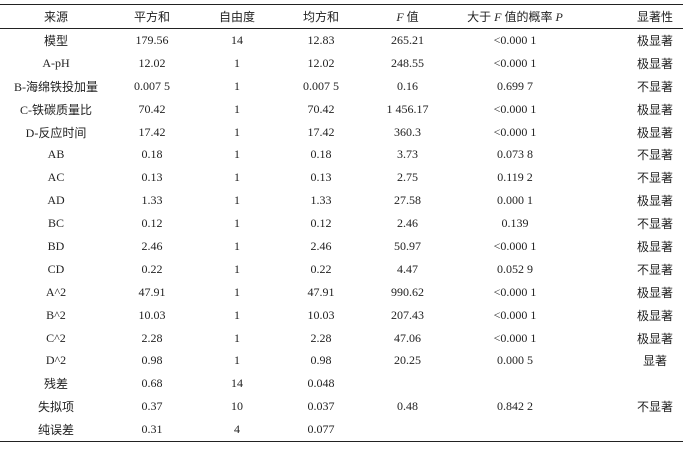 Image resolution: width=683 pixels, height=472 pixels. What do you see at coordinates (152, 429) in the screenshot?
I see `cell-sum-of-squares: 0.31` at bounding box center [152, 429].